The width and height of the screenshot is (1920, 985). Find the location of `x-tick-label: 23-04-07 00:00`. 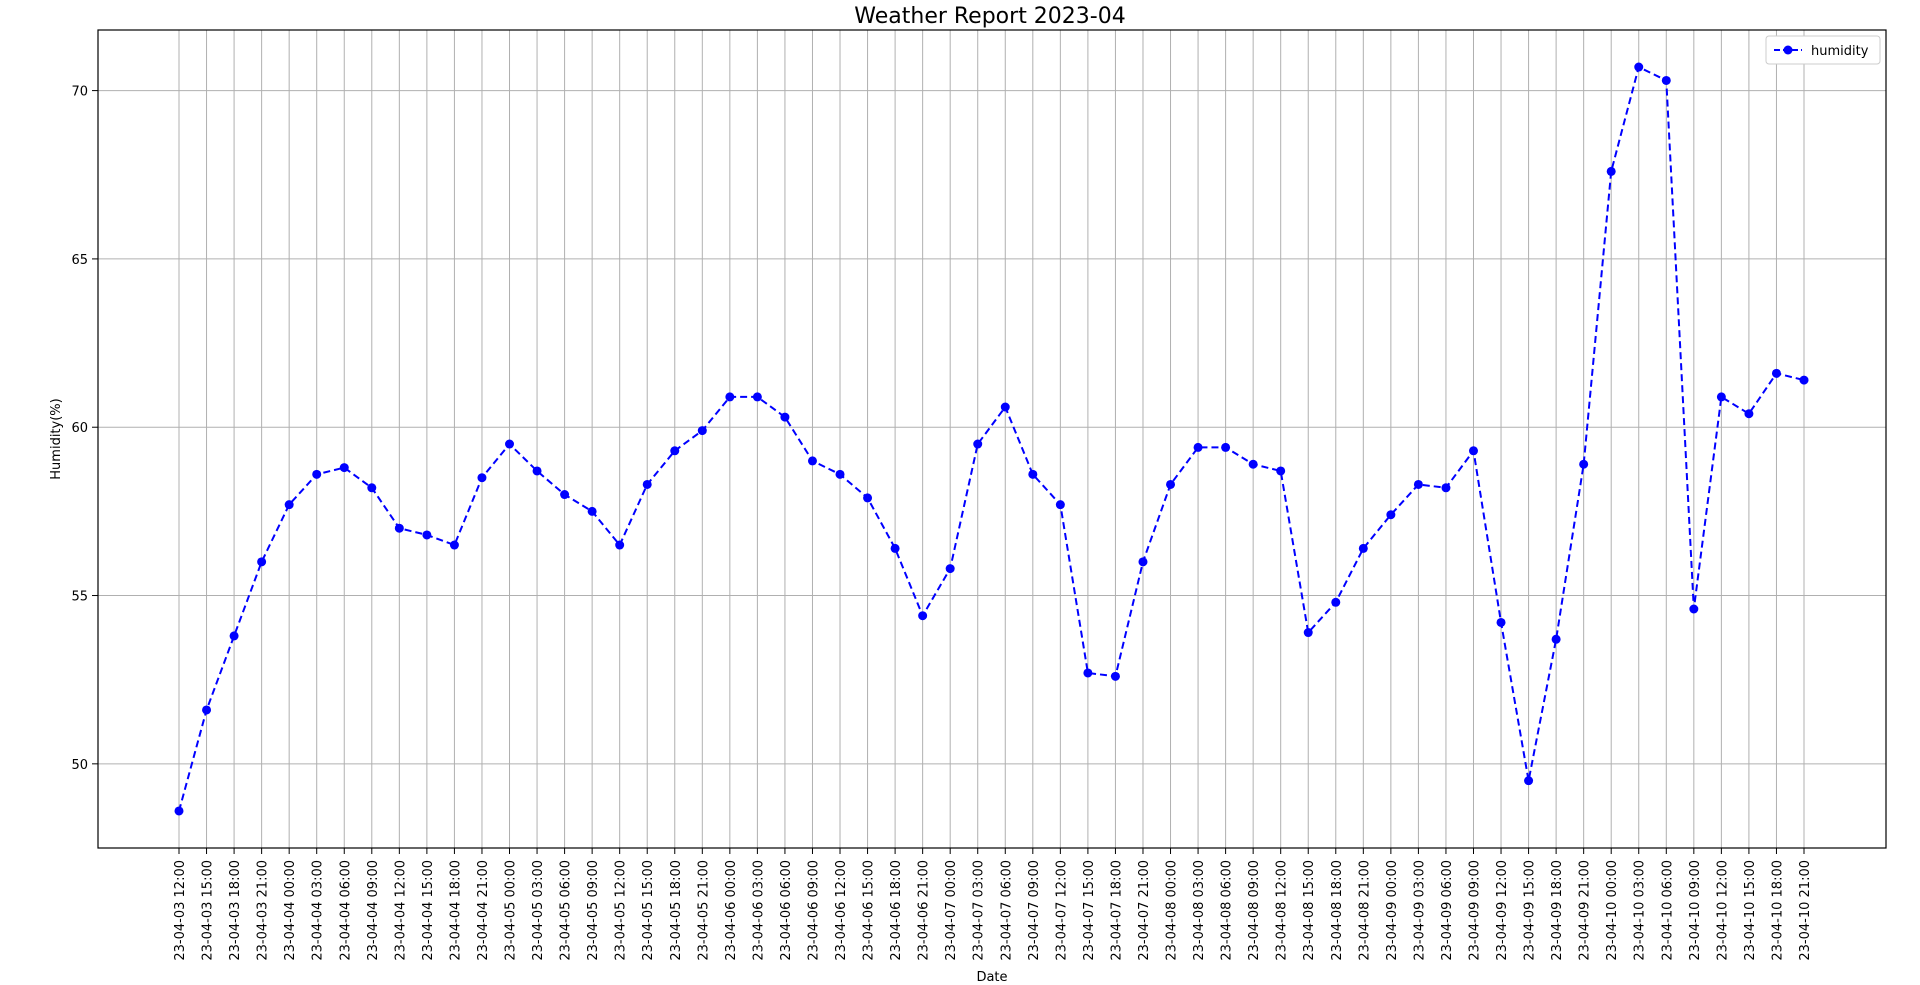

x-tick-label: 23-04-07 00:00 is located at coordinates (951, 910).